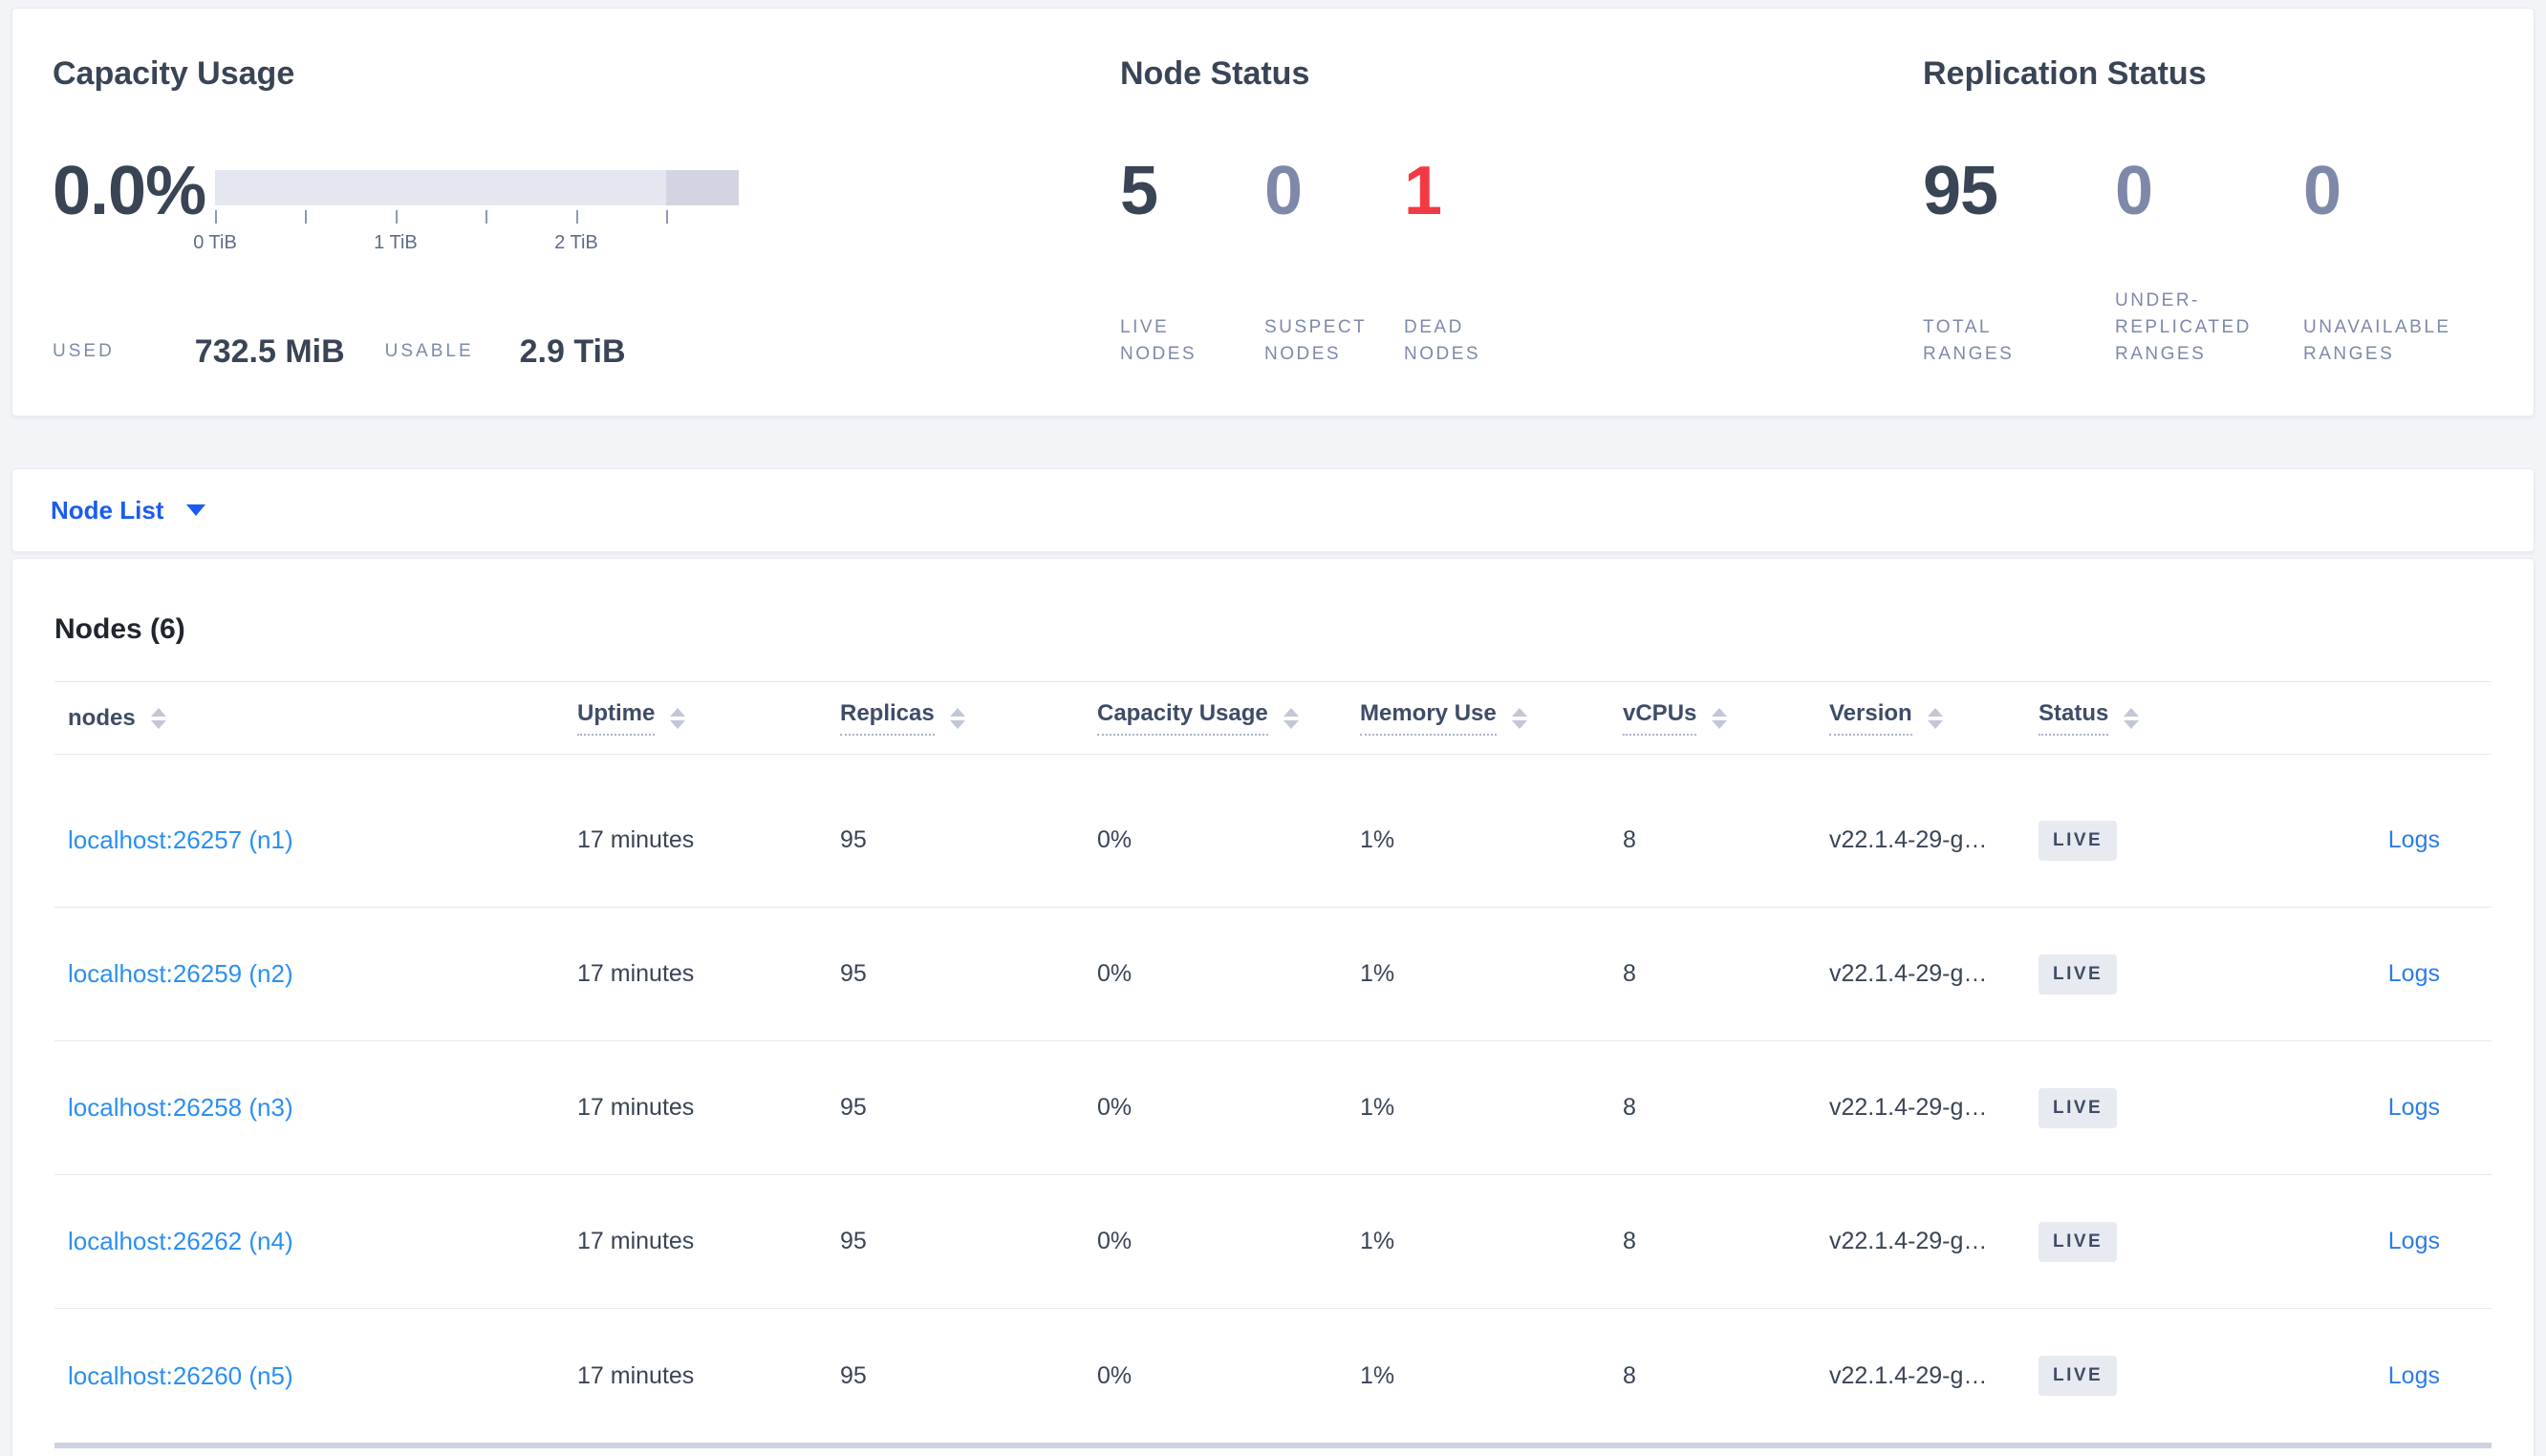  I want to click on capacity-percent-value: 0.0%, so click(129, 191).